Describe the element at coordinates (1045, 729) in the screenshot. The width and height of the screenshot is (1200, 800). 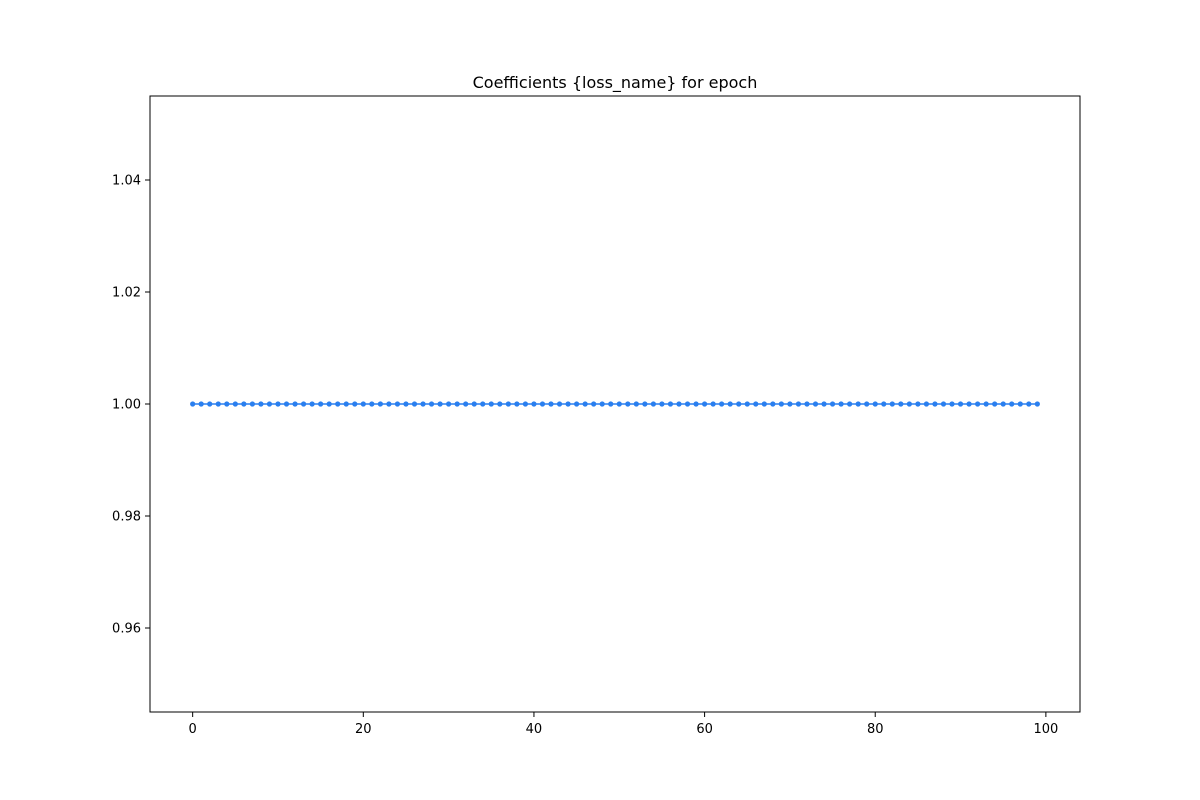
I see `x-tick-label: 100` at that location.